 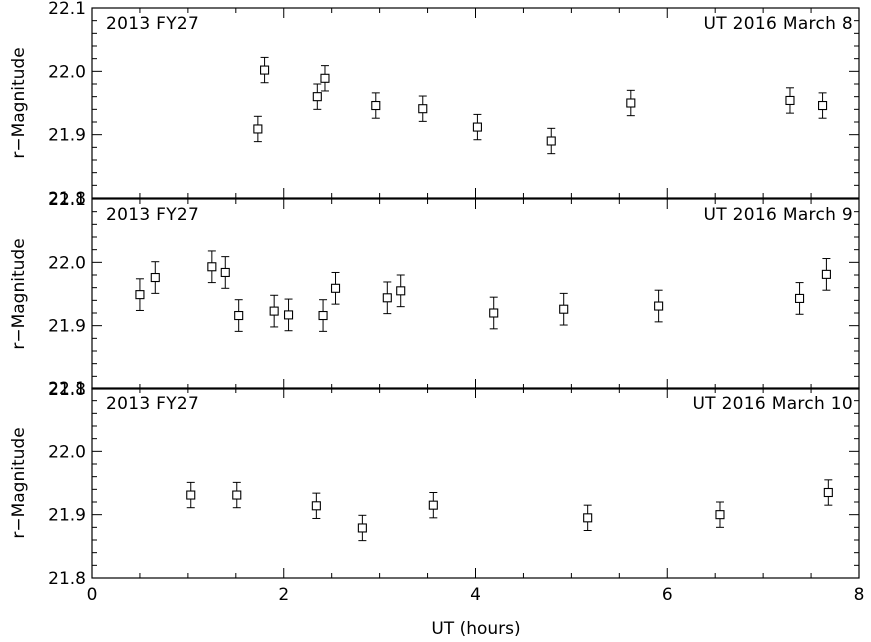 What do you see at coordinates (475, 629) in the screenshot?
I see `x-axis-label: UT (hours)` at bounding box center [475, 629].